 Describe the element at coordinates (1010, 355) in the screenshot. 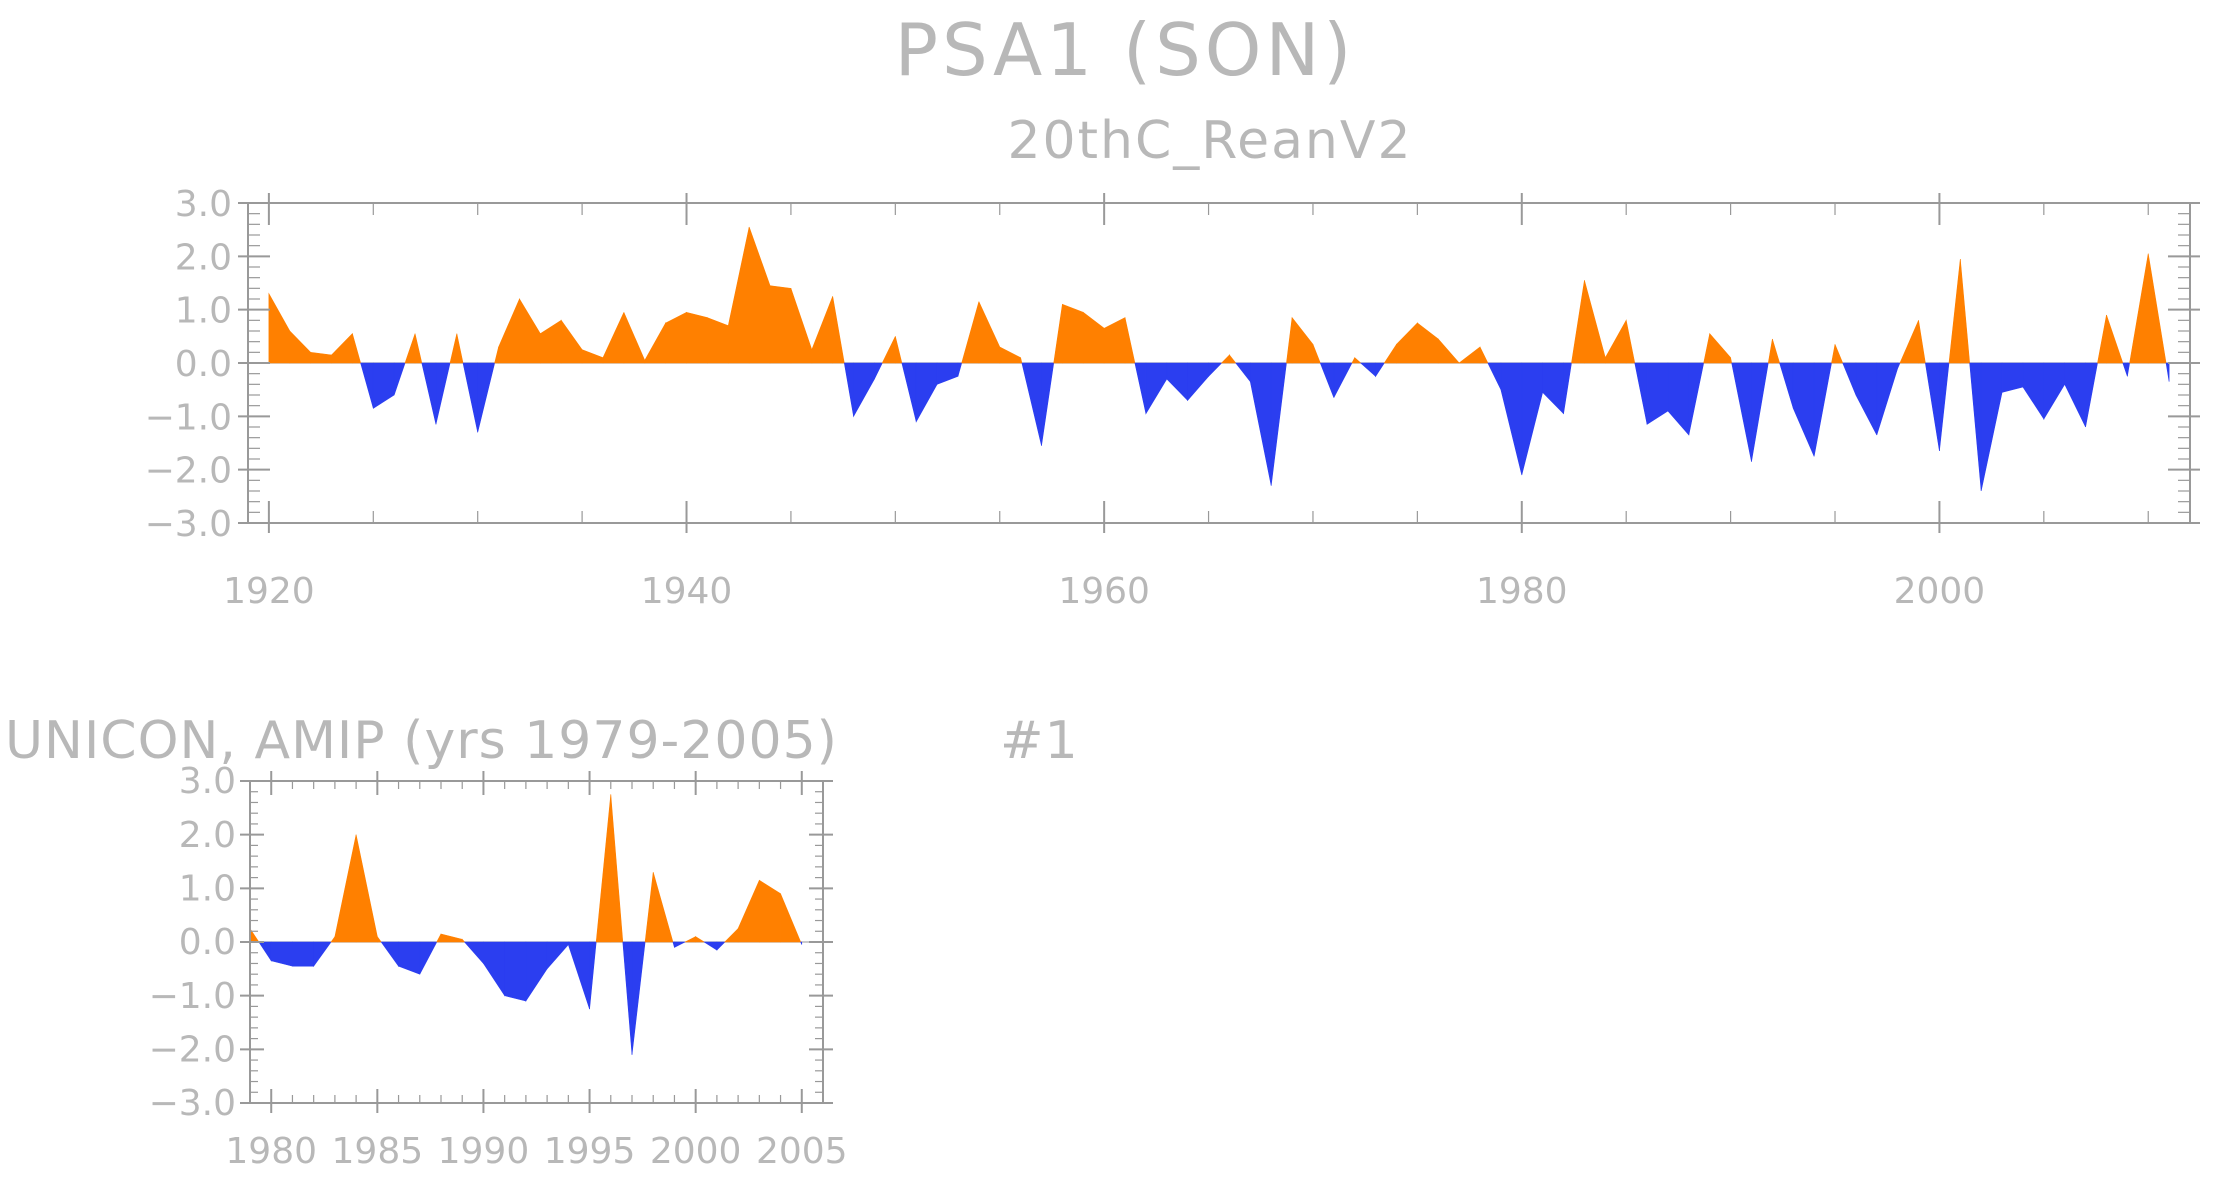

I see `top-panel-area-positive-1955` at that location.